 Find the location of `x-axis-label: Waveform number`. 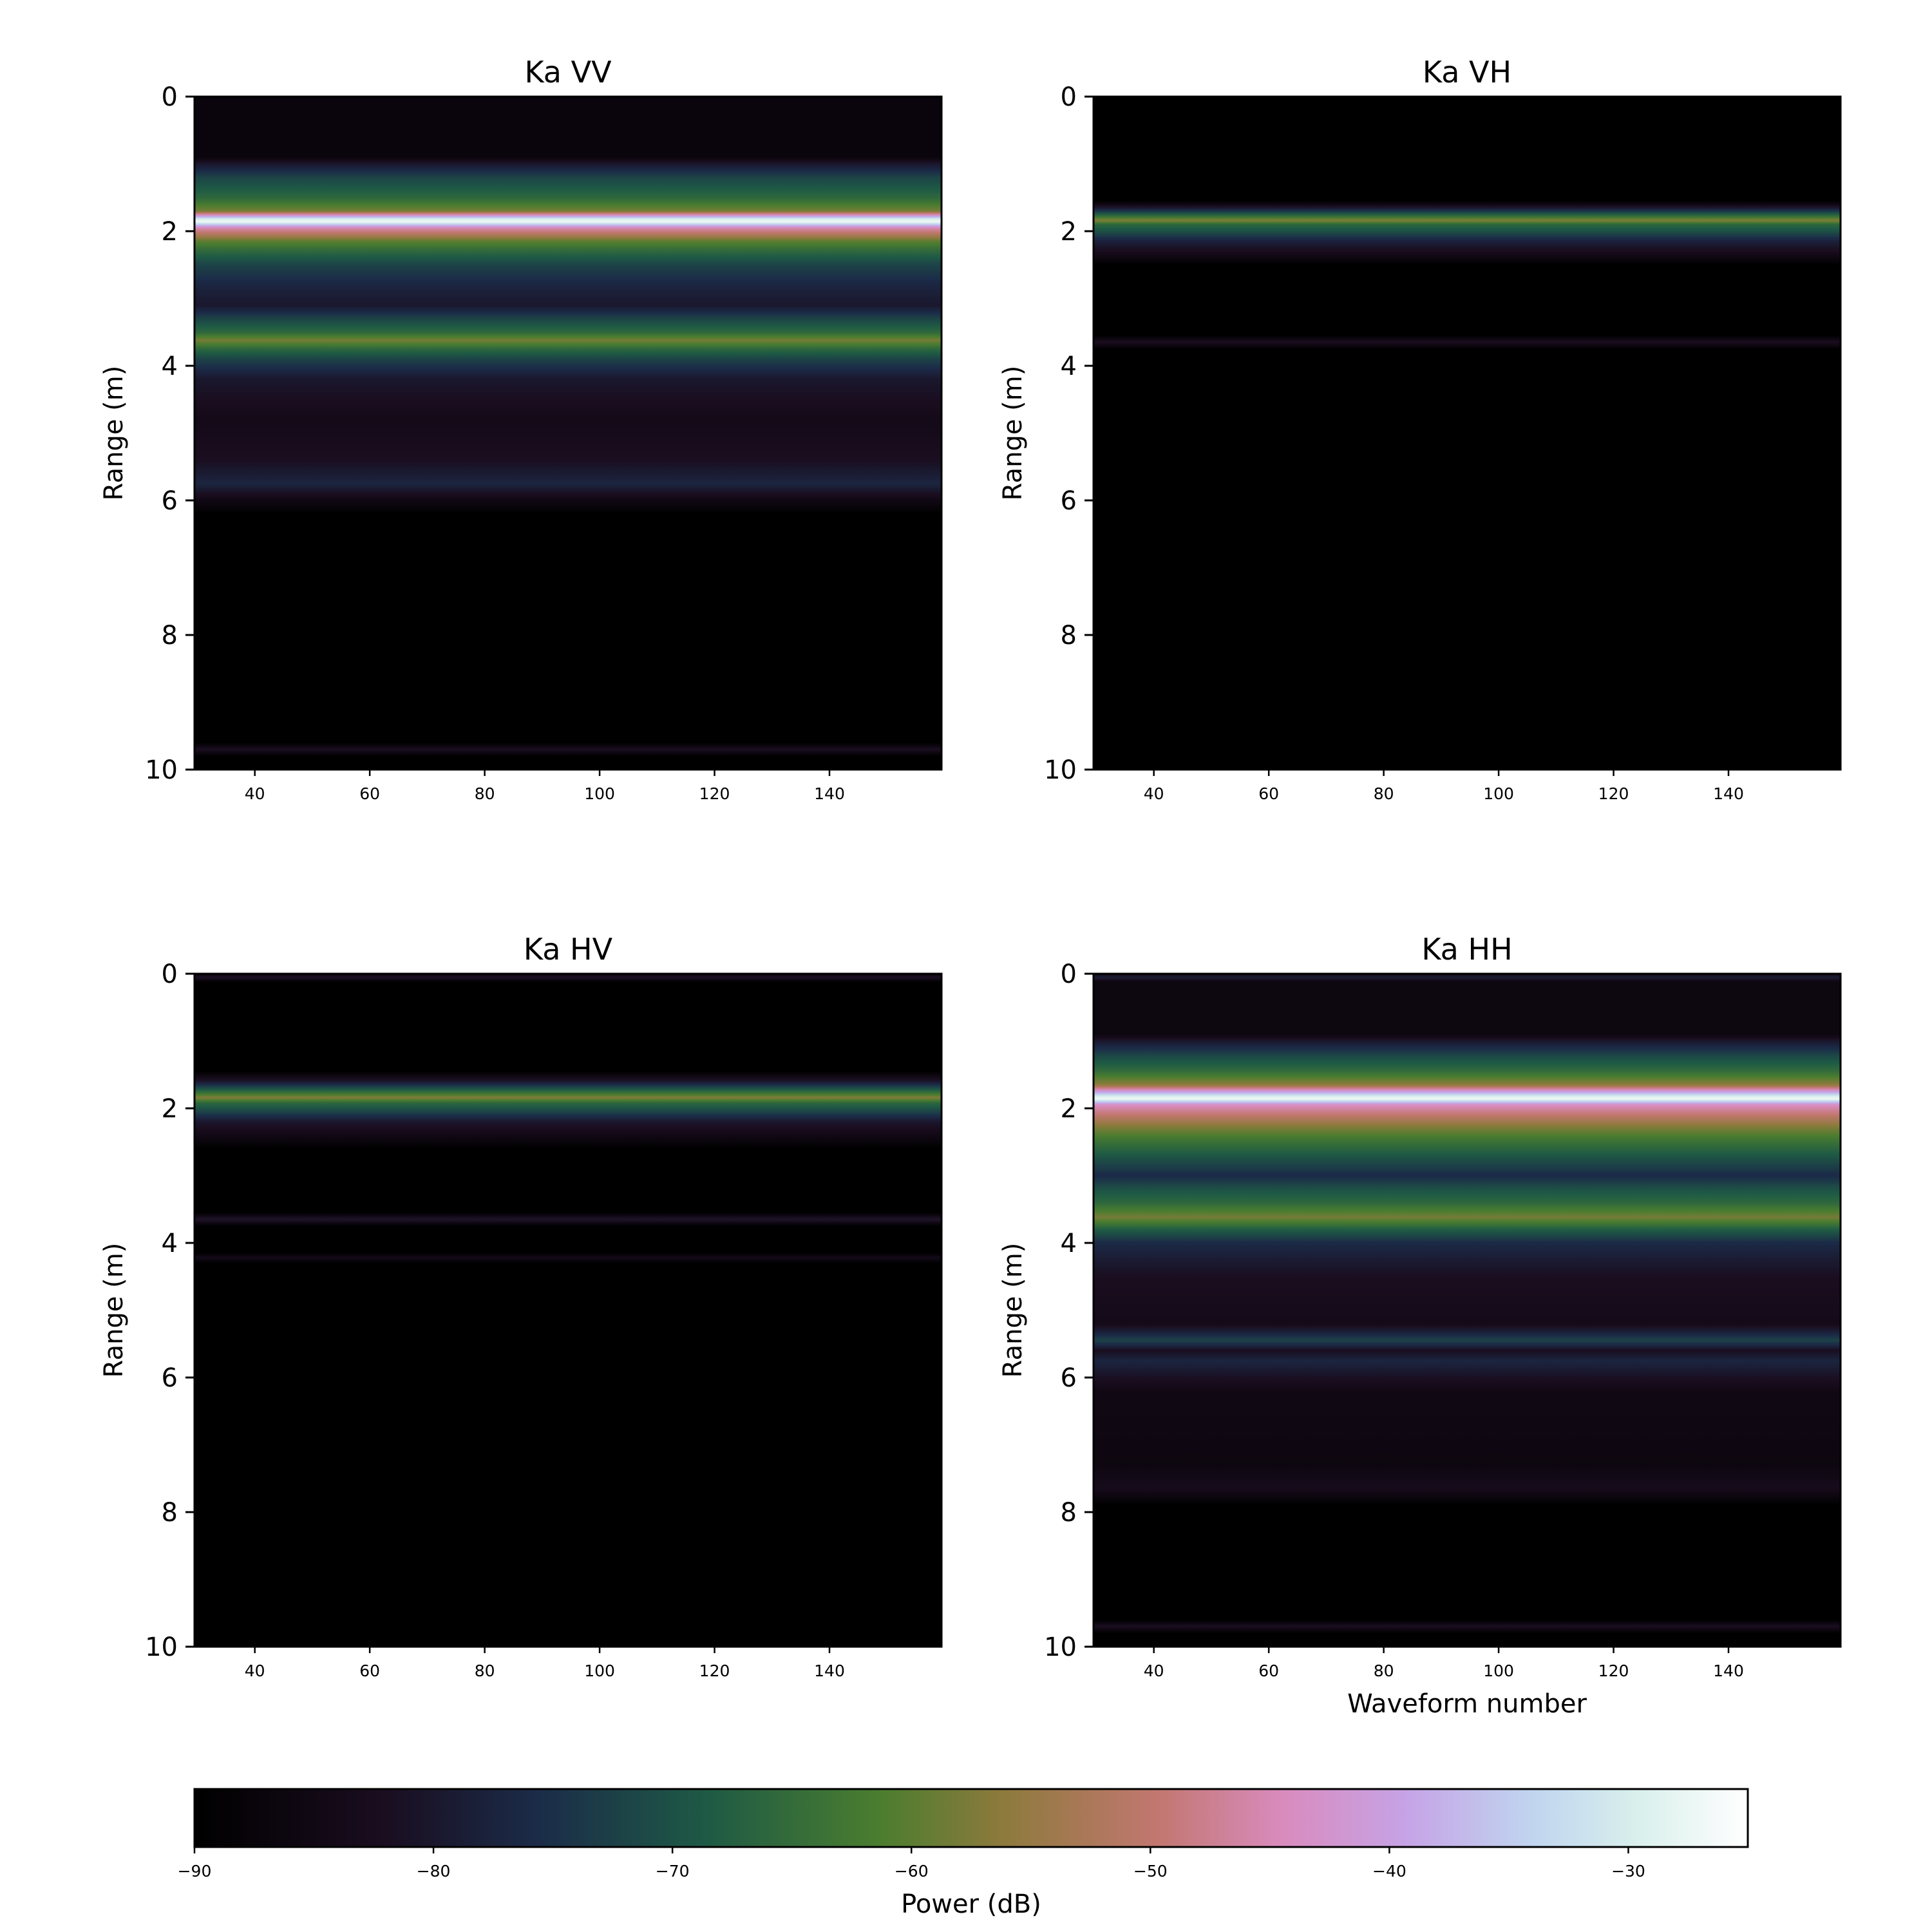

x-axis-label: Waveform number is located at coordinates (1467, 1704).